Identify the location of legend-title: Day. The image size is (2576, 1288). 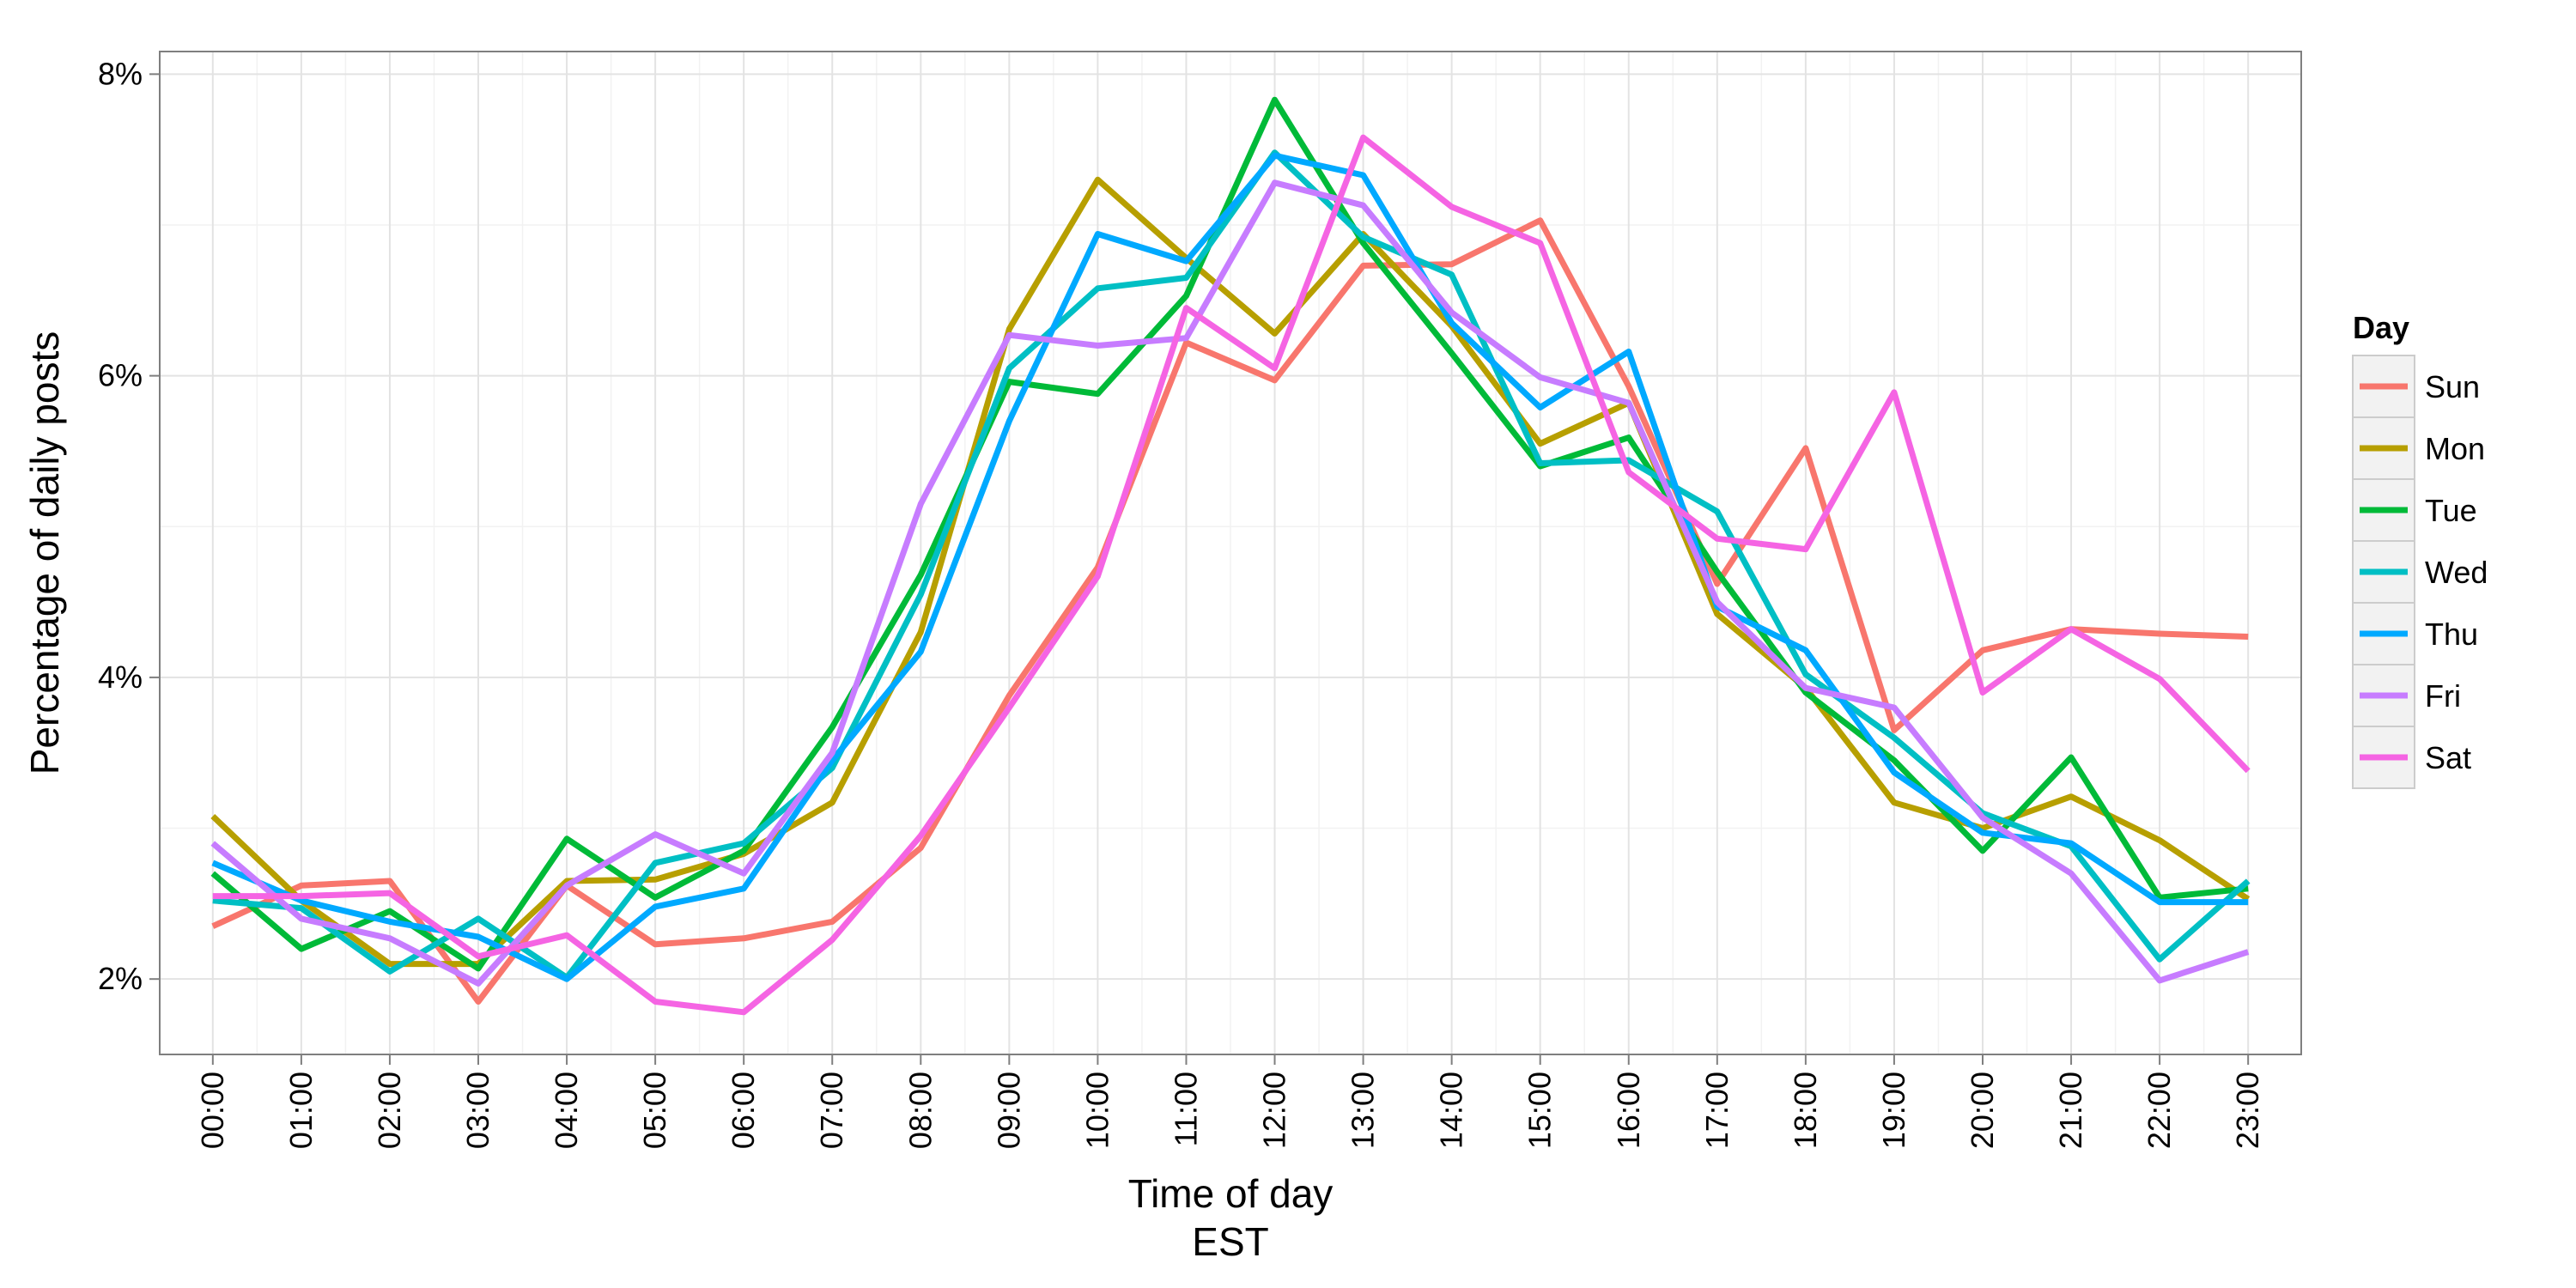
(2381, 327).